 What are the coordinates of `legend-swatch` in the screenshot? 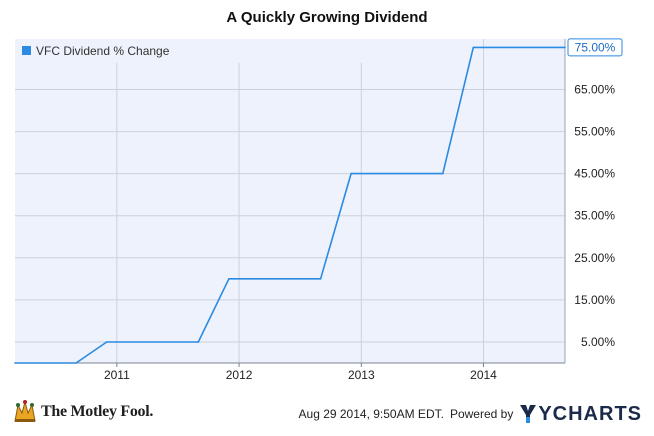 It's located at (26, 50).